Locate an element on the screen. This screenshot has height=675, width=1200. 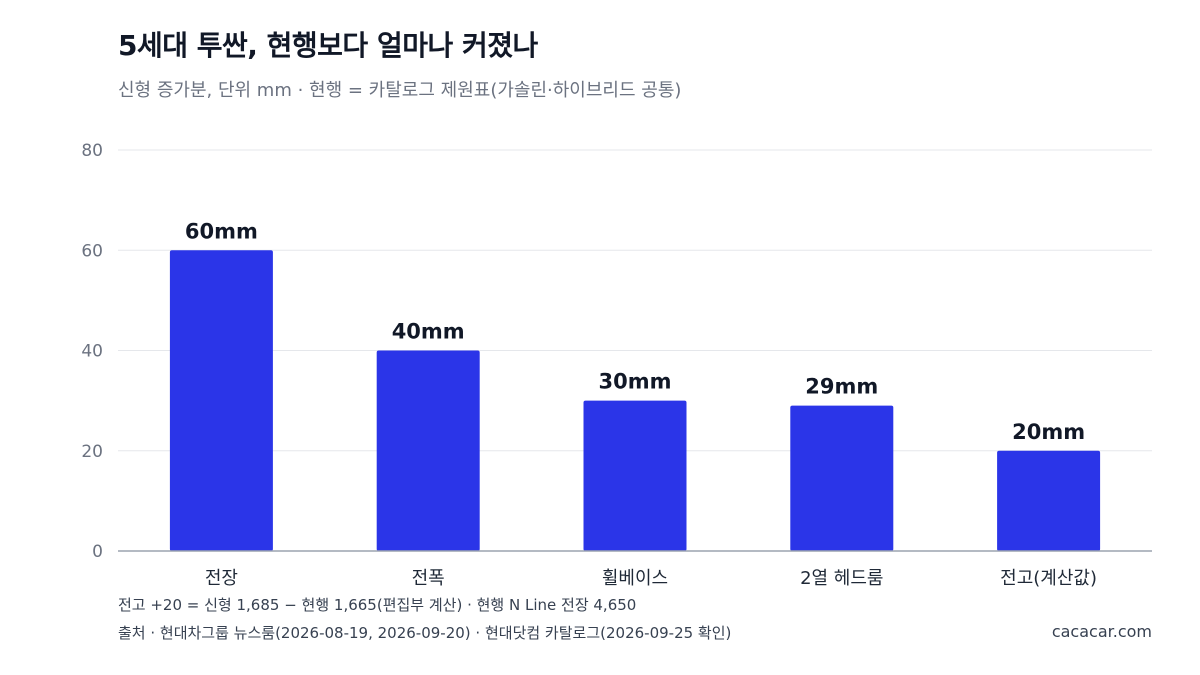
y-tick-label: 60 is located at coordinates (92, 251).